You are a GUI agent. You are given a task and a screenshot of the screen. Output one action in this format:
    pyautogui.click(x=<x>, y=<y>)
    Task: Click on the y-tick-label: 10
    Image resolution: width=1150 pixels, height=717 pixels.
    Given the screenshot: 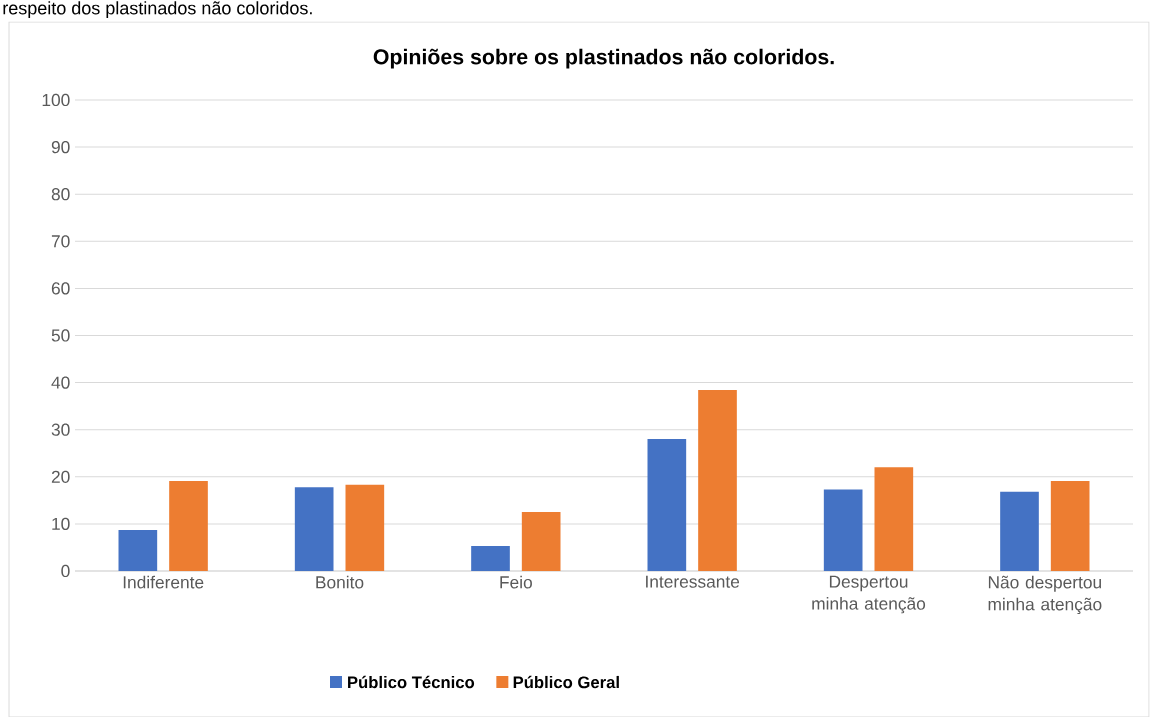 What is the action you would take?
    pyautogui.click(x=61, y=523)
    